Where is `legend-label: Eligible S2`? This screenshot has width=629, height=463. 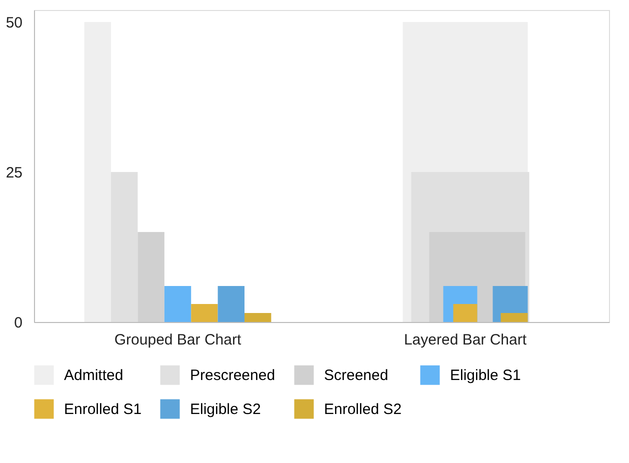 legend-label: Eligible S2 is located at coordinates (225, 409).